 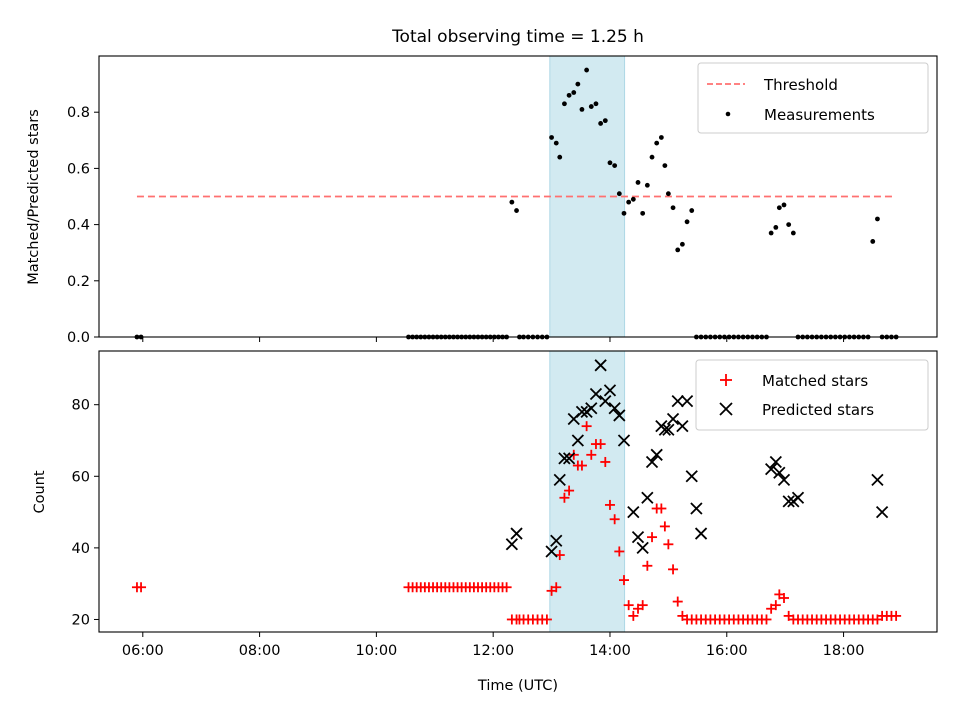 What do you see at coordinates (78, 338) in the screenshot?
I see `y-tick-label: 0.0` at bounding box center [78, 338].